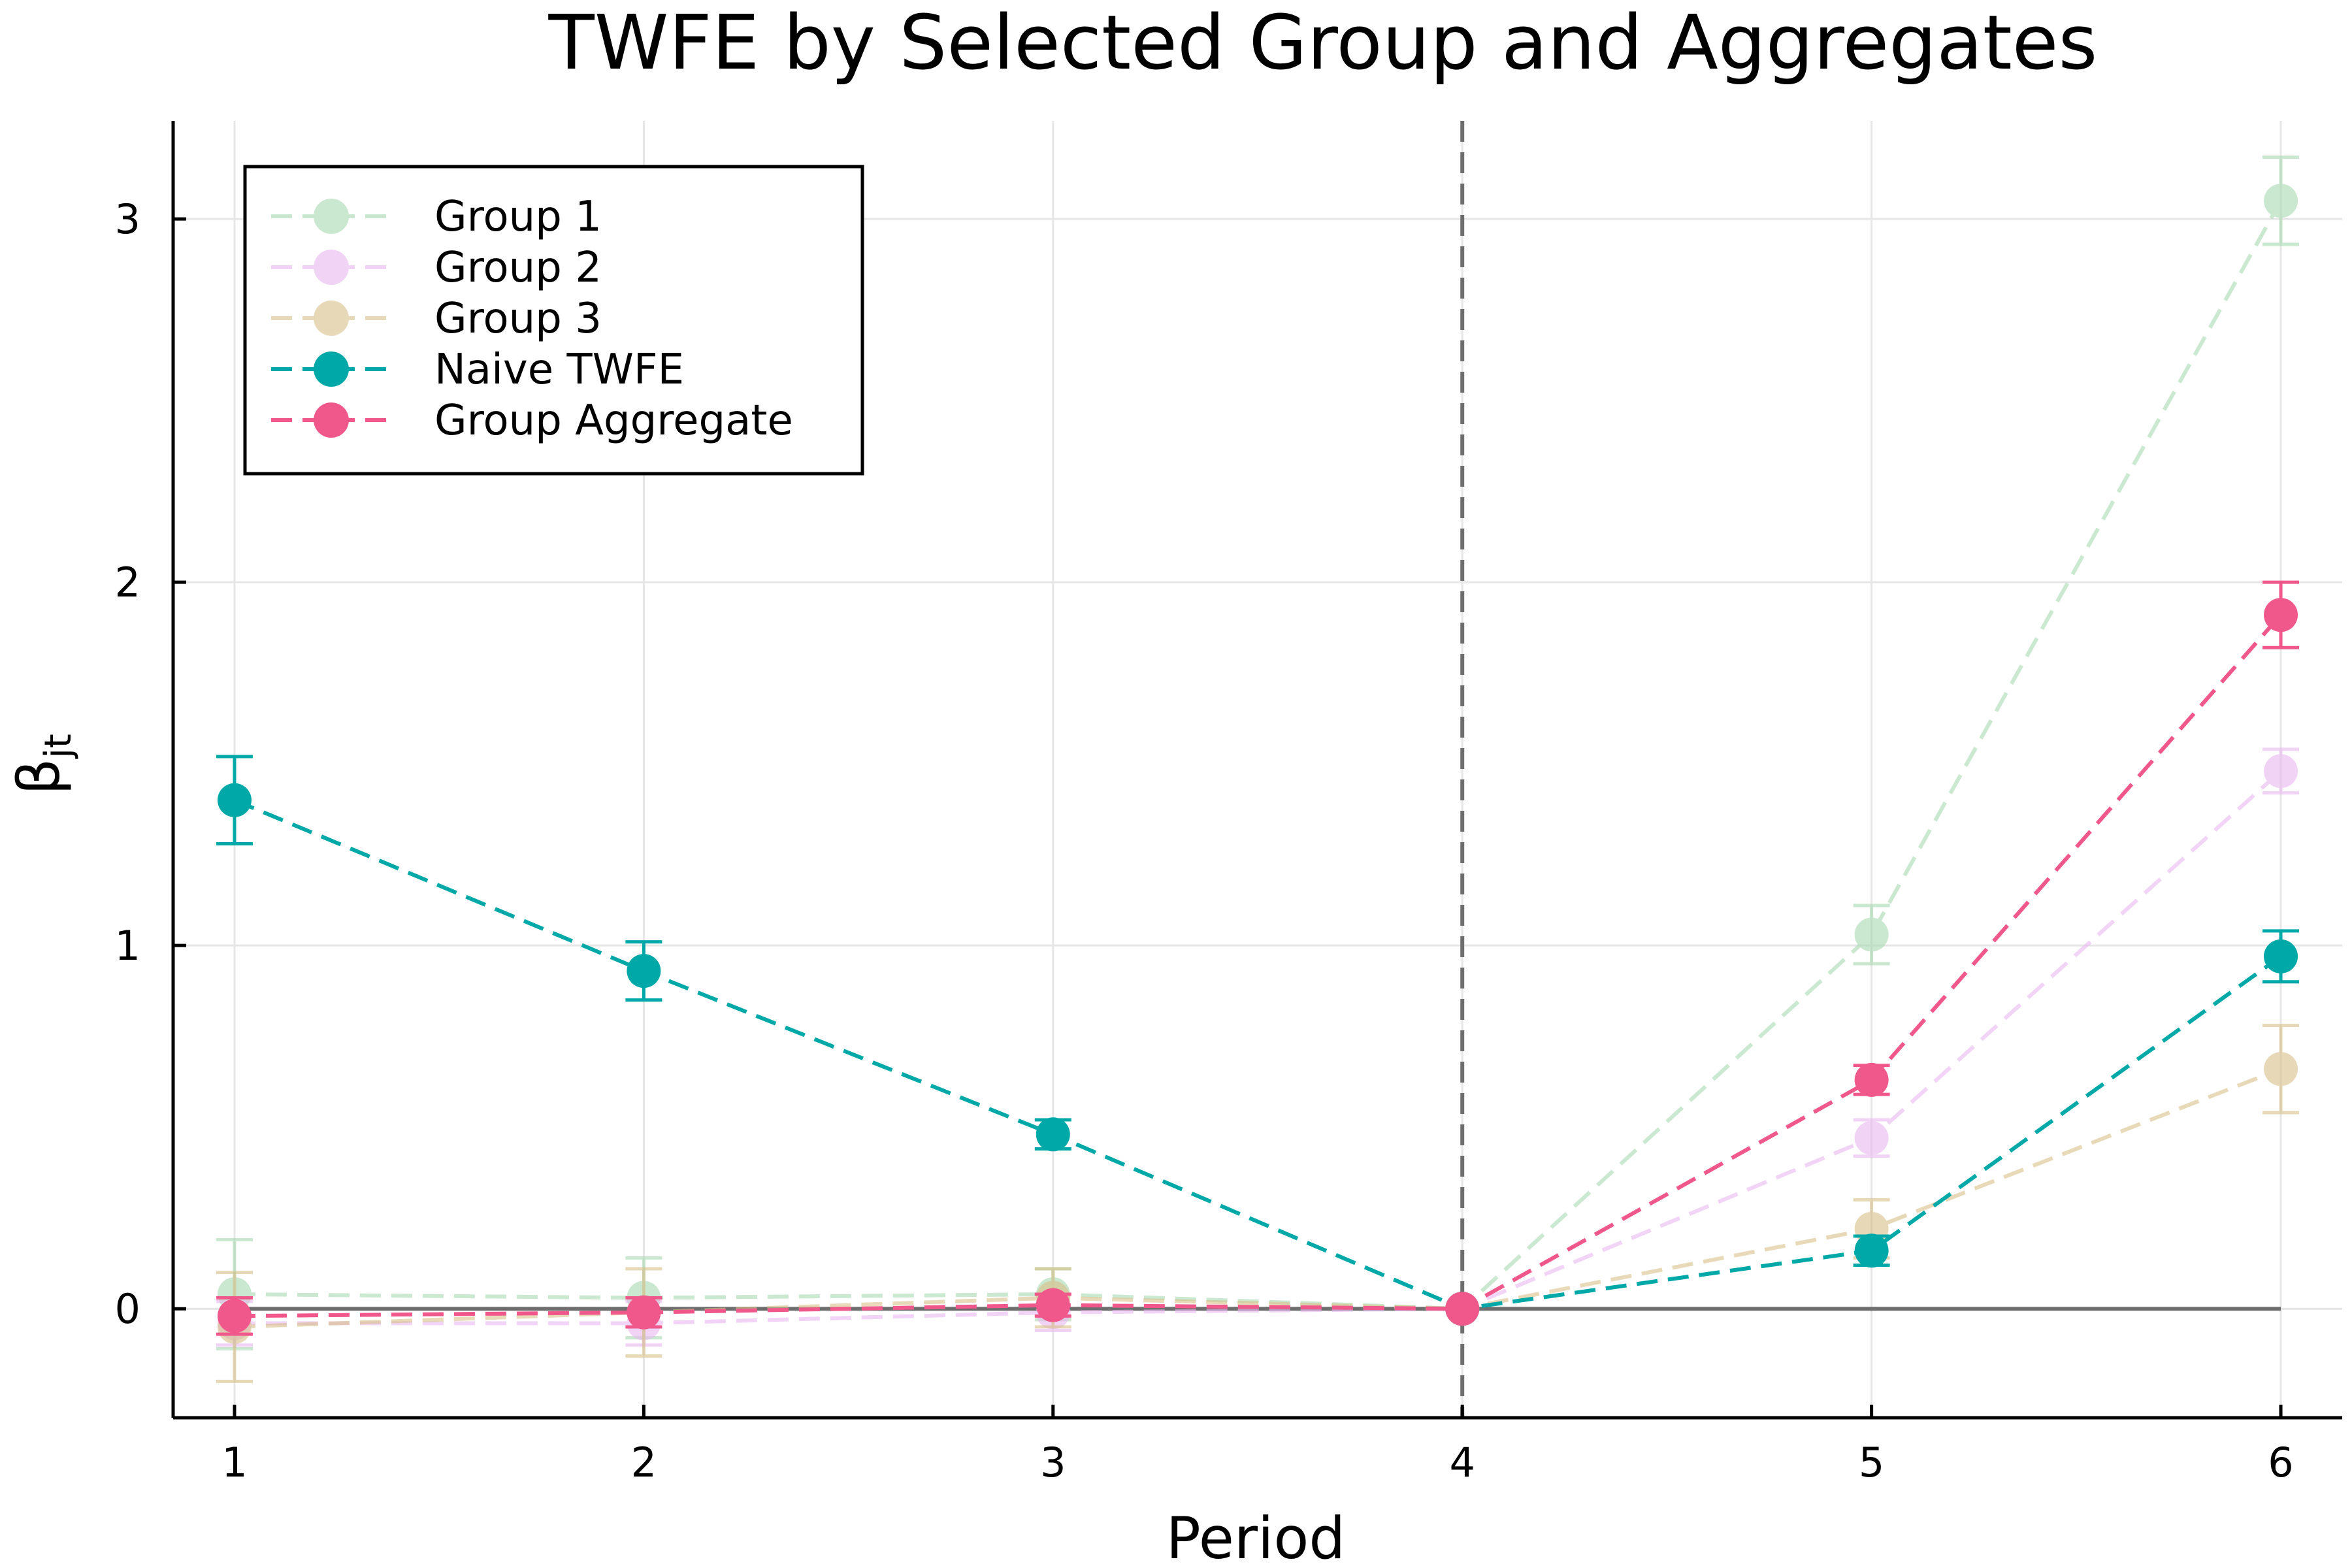 Image resolution: width=2352 pixels, height=1568 pixels. What do you see at coordinates (2280, 1462) in the screenshot?
I see `x-tick-label: 6` at bounding box center [2280, 1462].